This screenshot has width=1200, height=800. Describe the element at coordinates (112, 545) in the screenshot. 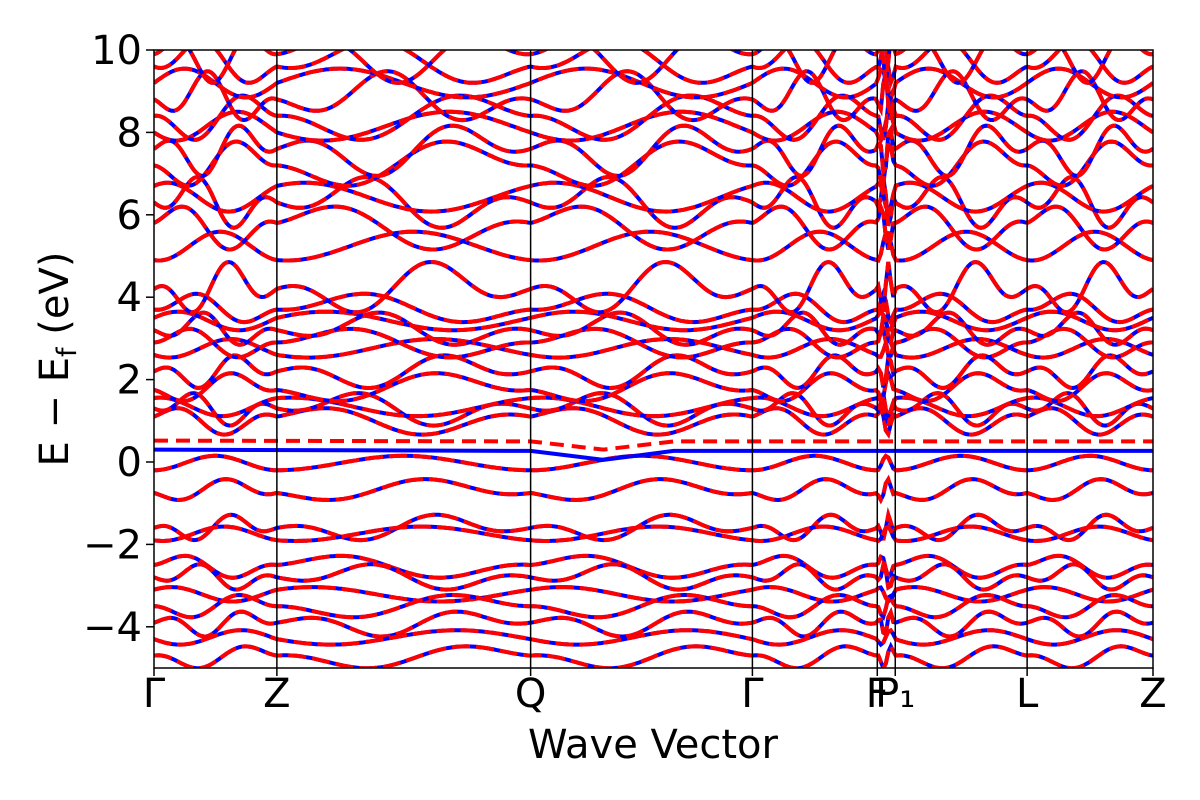

I see `y-tick-label: −2` at that location.